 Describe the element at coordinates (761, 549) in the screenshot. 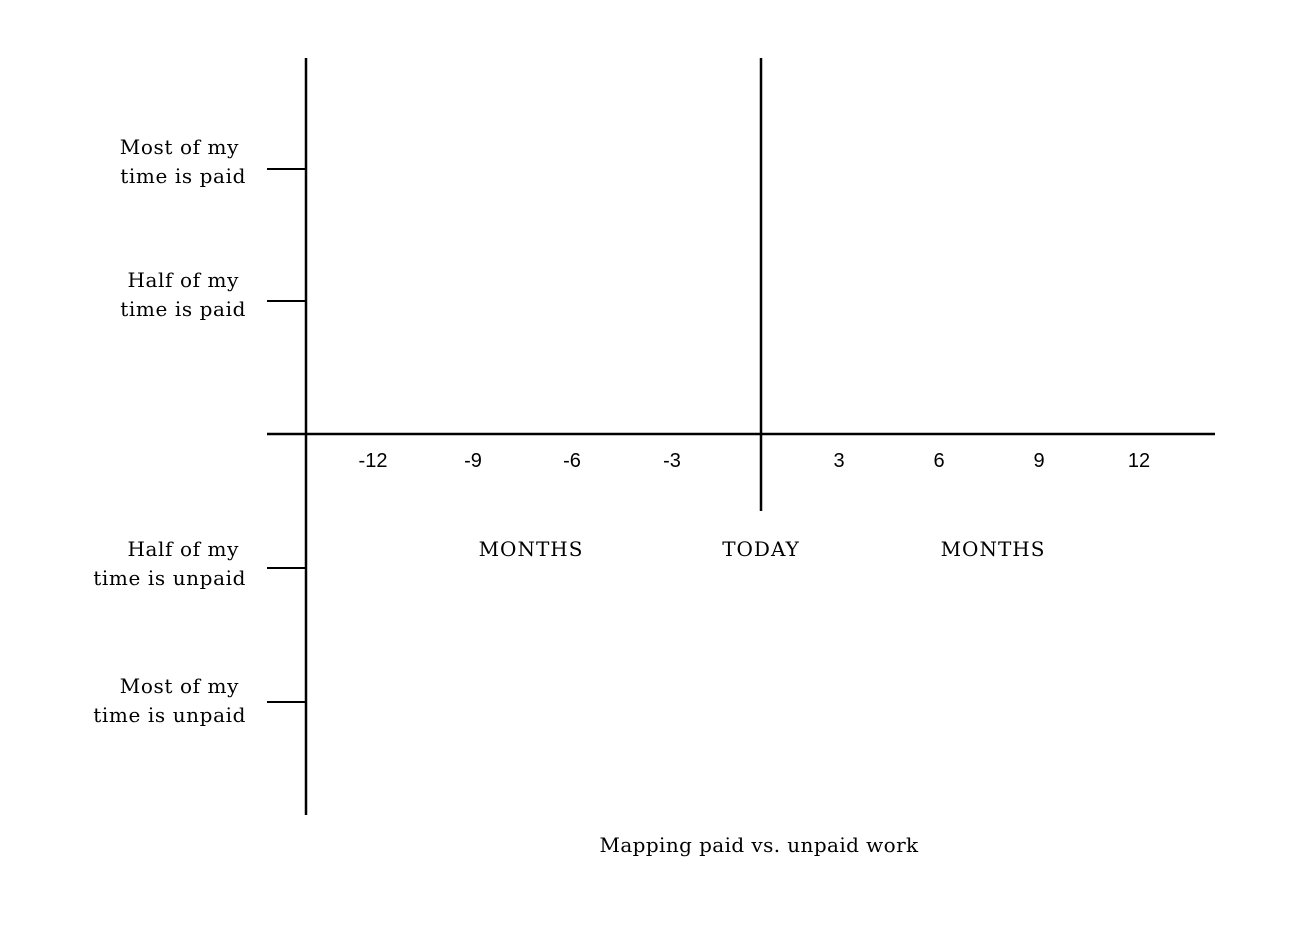

I see `today-label: TODAY` at that location.